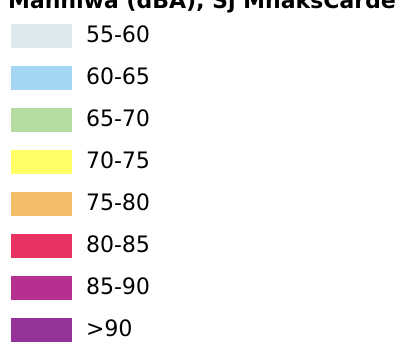 The image size is (414, 344). I want to click on legend-range-label: 75-80, so click(118, 203).